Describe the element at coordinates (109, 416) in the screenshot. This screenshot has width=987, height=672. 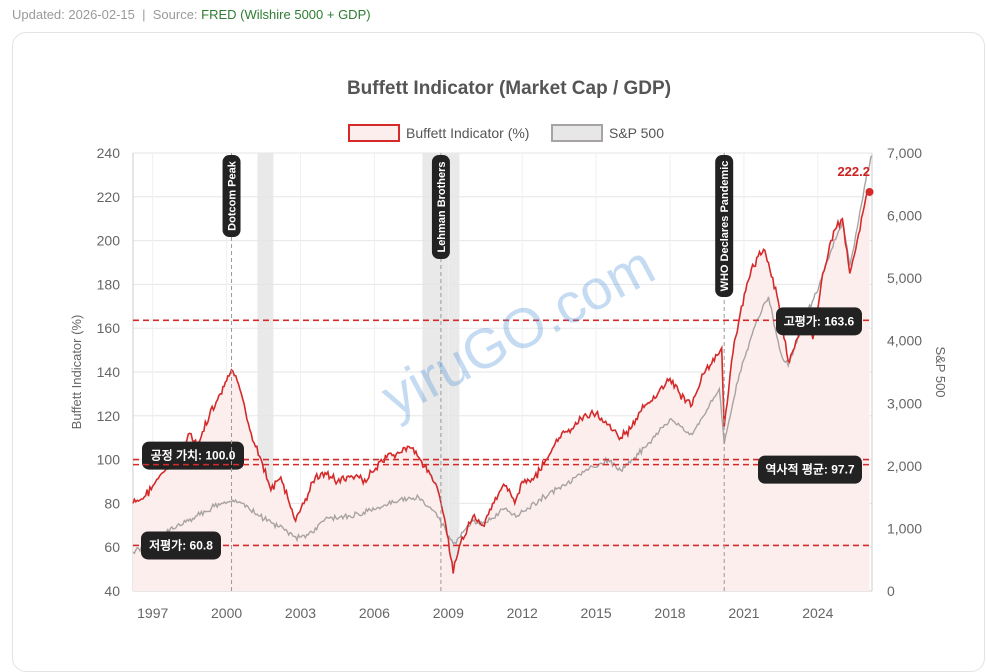
I see `y-tick-label: 120` at that location.